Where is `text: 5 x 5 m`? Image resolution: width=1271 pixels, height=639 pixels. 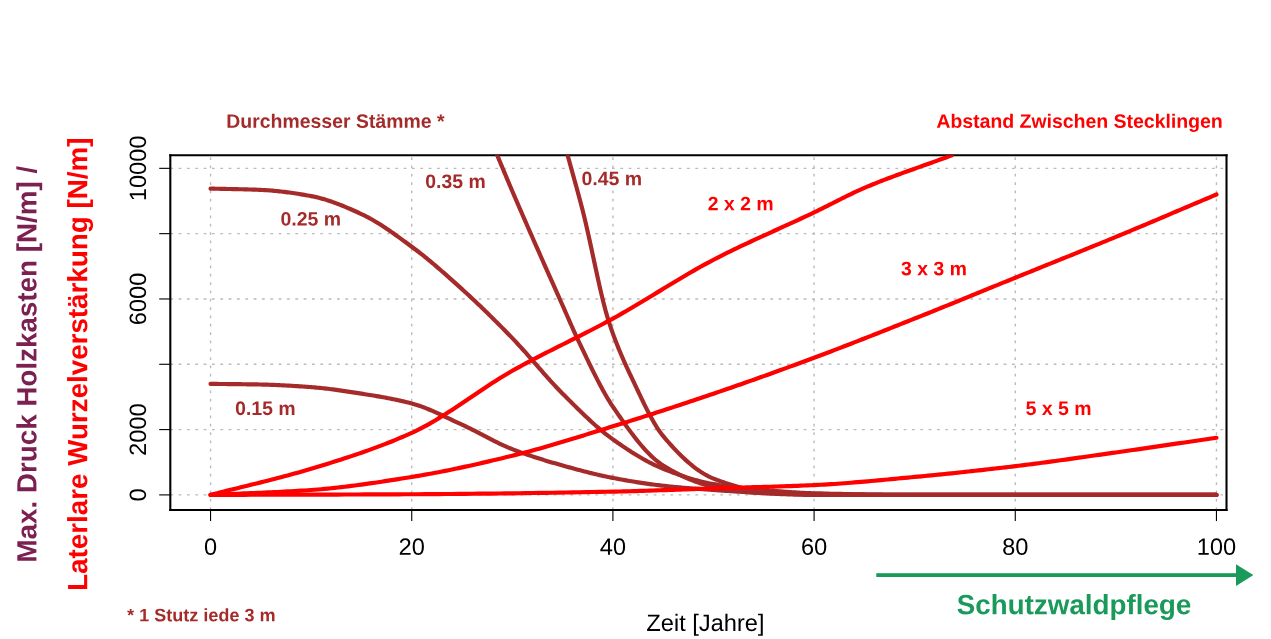
text: 5 x 5 m is located at coordinates (1058, 408).